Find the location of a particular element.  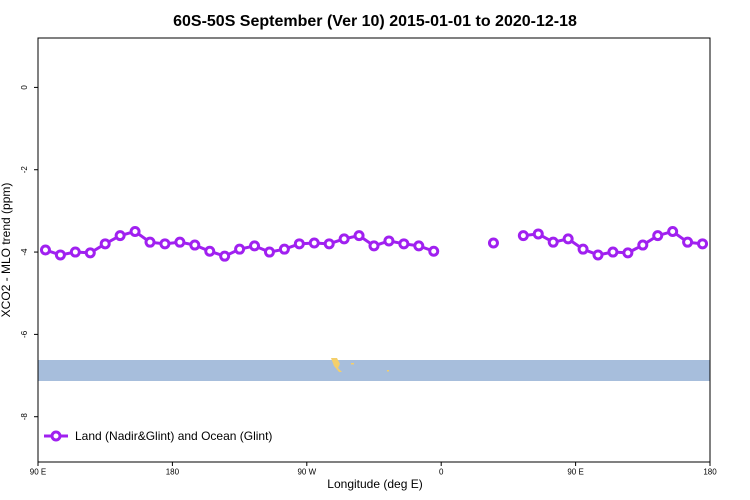

y-tick-label: -6 is located at coordinates (24, 334).